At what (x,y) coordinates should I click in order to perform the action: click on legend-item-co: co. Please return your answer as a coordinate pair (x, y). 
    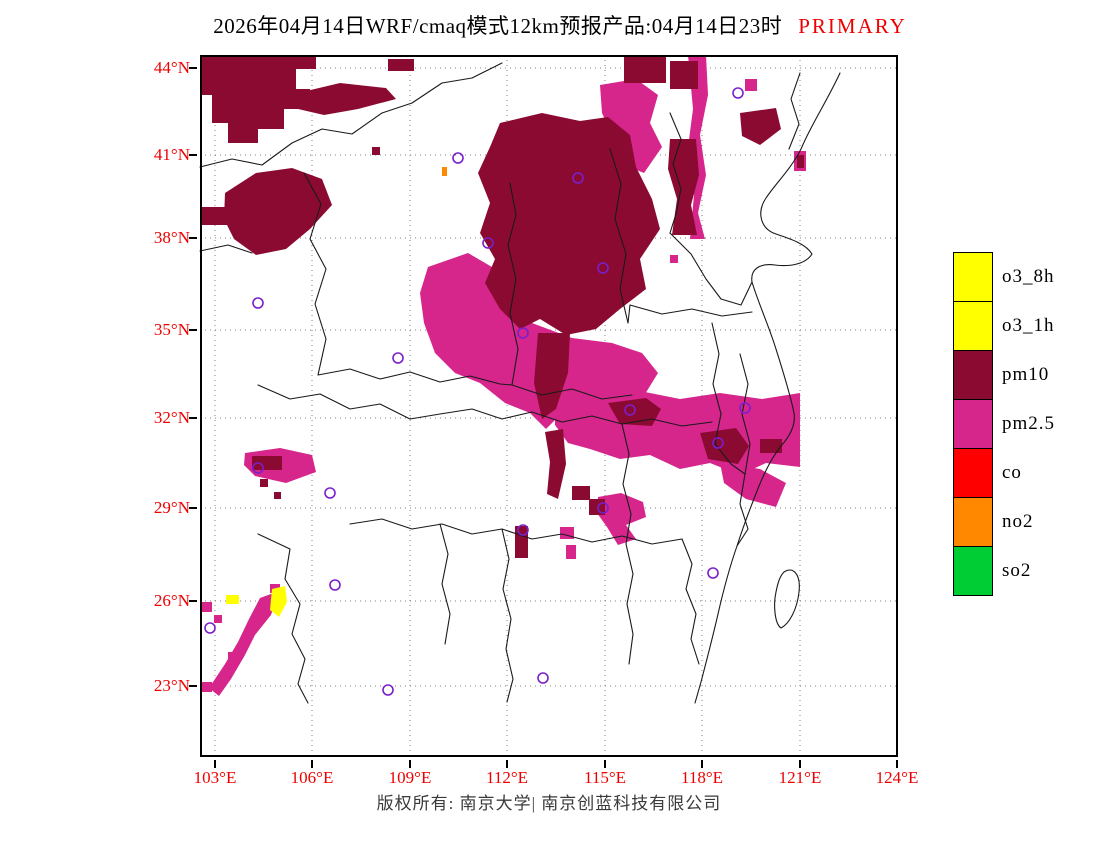
    Looking at the image, I should click on (1004, 473).